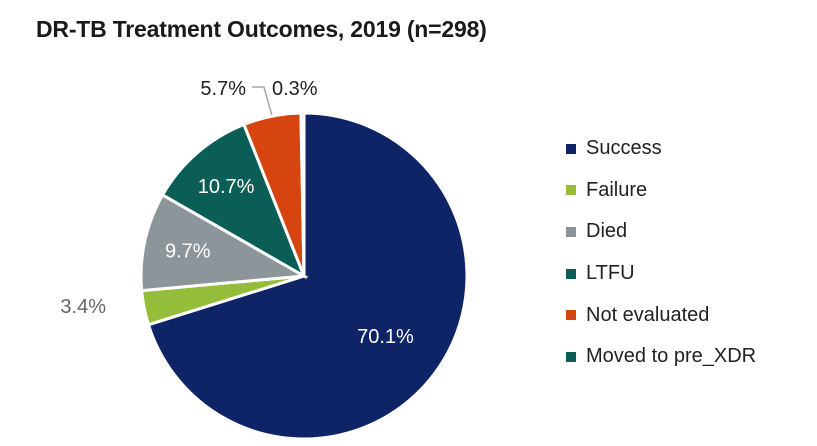  Describe the element at coordinates (83, 307) in the screenshot. I see `slice-label-failure: 3.4%` at that location.